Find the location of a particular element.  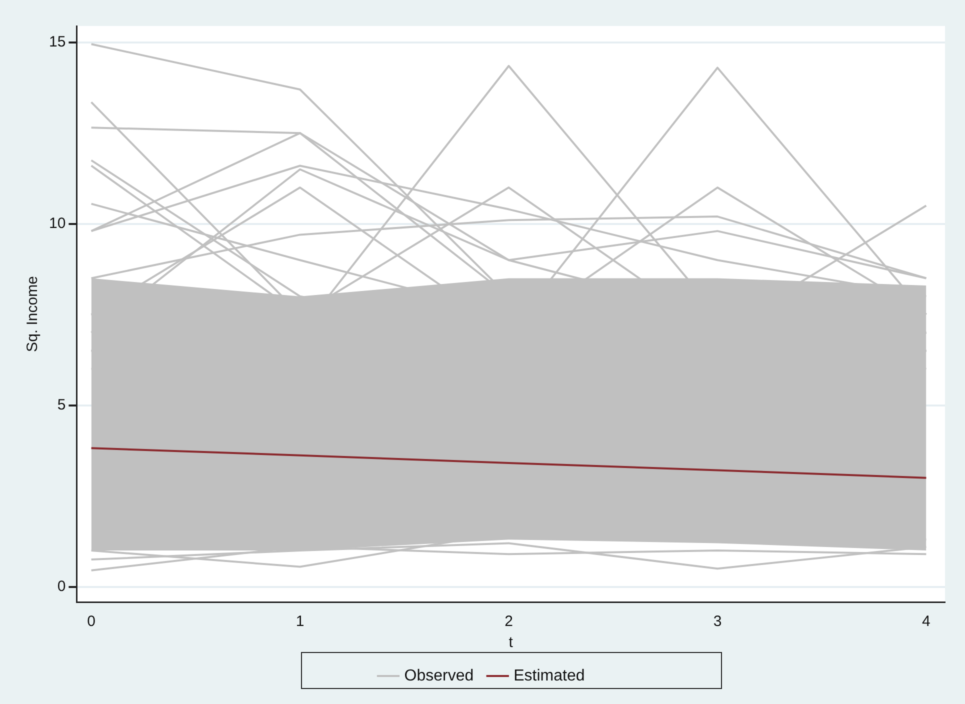

y-tick-label: 0 is located at coordinates (61, 586).